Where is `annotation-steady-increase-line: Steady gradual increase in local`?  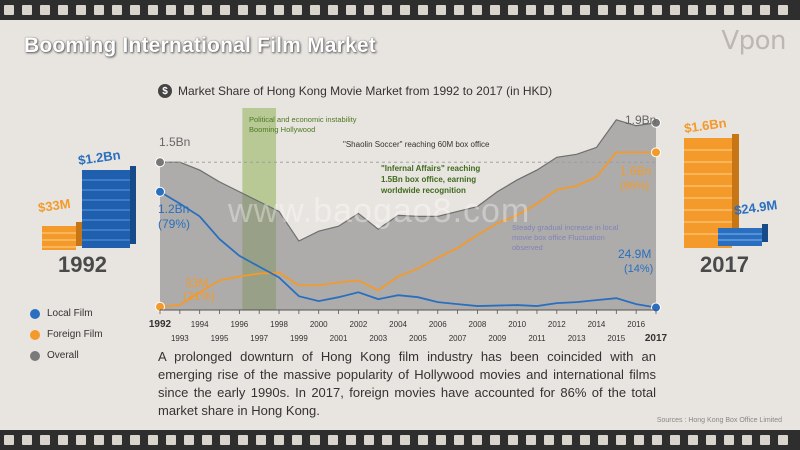
annotation-steady-increase-line: Steady gradual increase in local is located at coordinates (565, 227).